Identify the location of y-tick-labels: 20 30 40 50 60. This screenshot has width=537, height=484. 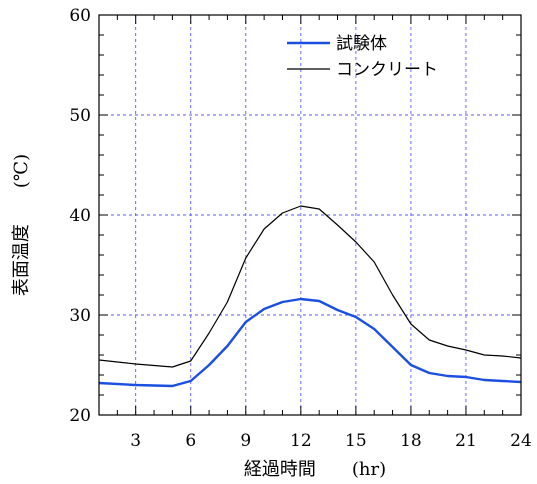
(80, 216).